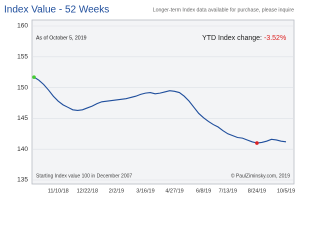 The image size is (320, 240). Describe the element at coordinates (145, 191) in the screenshot. I see `x-tick-label: 3/16/19` at that location.